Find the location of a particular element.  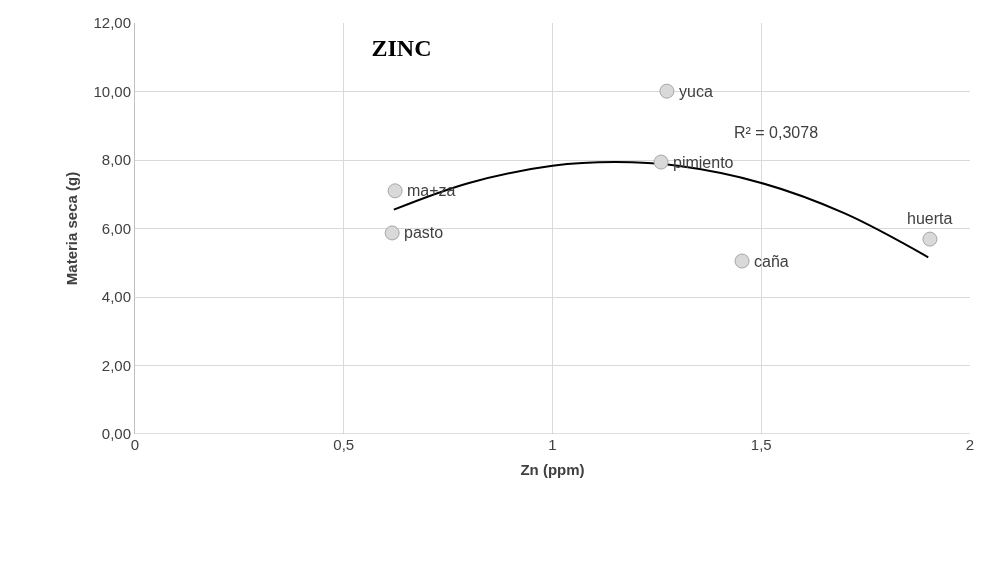

annotation: R² = 0,3078 is located at coordinates (776, 132).